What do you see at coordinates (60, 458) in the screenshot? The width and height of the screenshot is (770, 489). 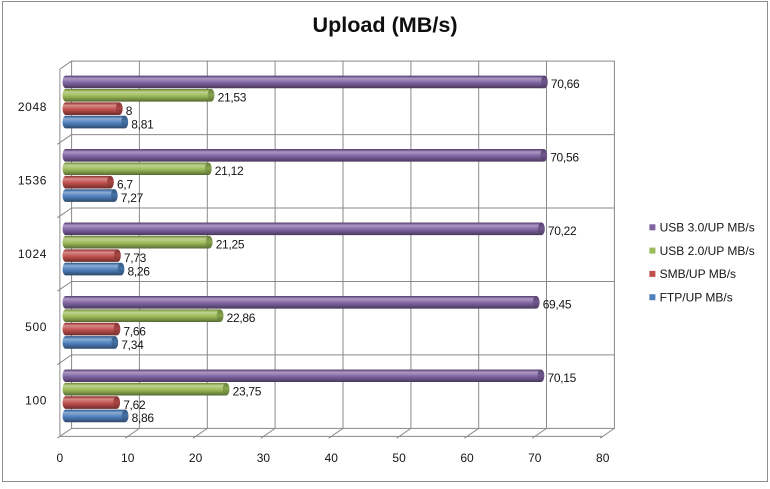 I see `svg-text: 0` at bounding box center [60, 458].